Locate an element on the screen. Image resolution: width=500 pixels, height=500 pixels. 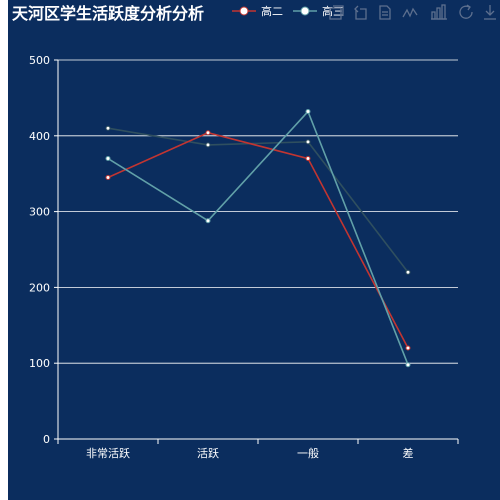
download-icon is located at coordinates (490, 12).